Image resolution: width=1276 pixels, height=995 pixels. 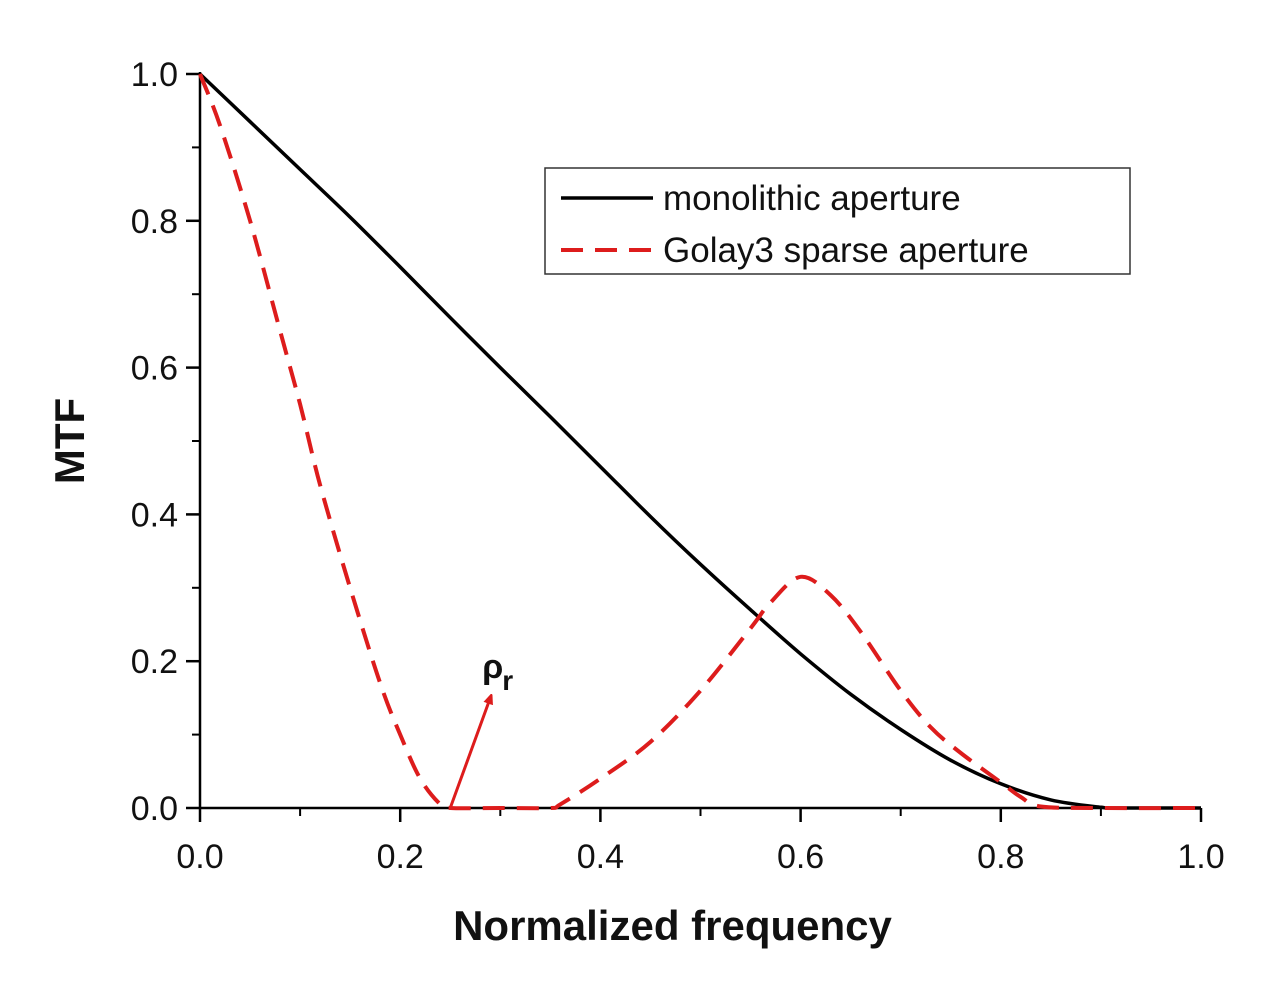 I want to click on rho-subscript: r, so click(x=507, y=680).